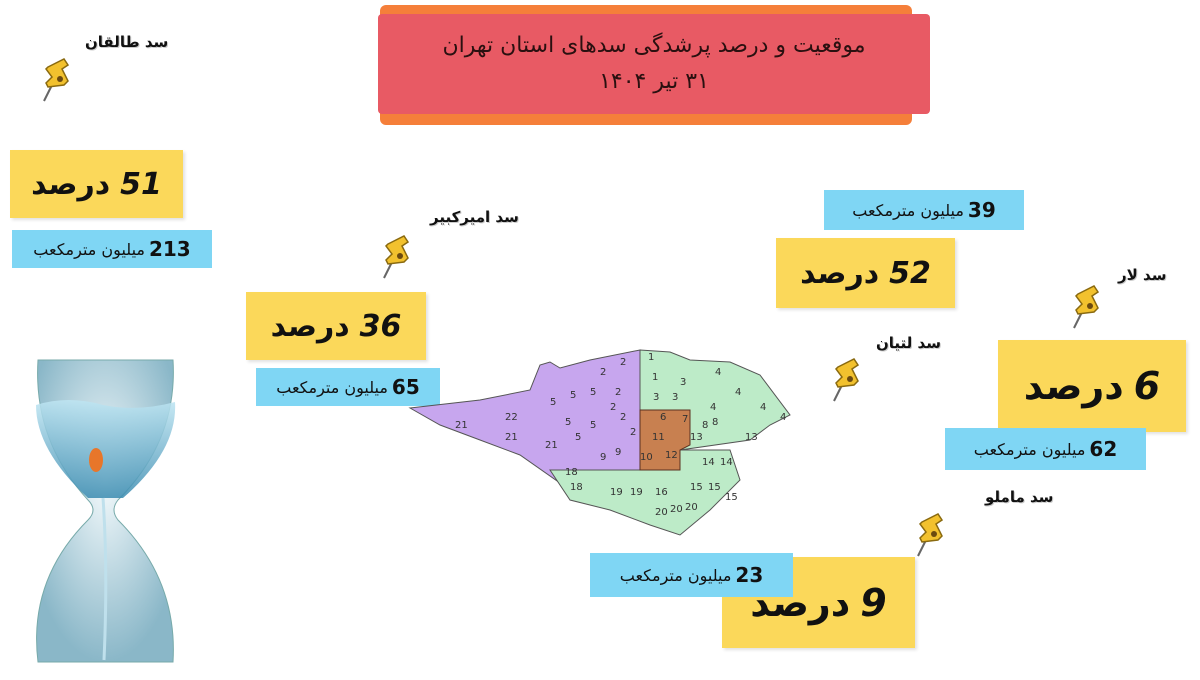  I want to click on percent-box-latyan: 52 درصد, so click(865, 273).